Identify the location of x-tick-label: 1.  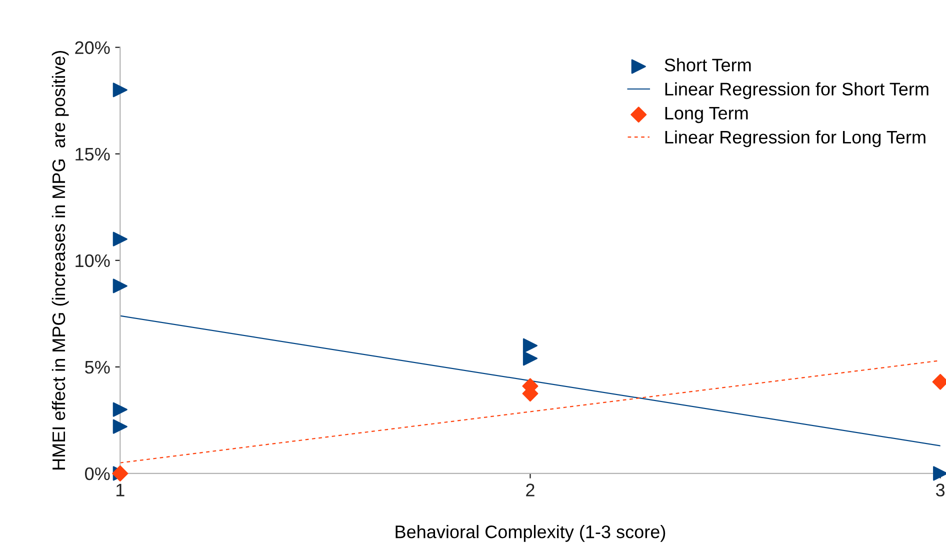
(120, 490).